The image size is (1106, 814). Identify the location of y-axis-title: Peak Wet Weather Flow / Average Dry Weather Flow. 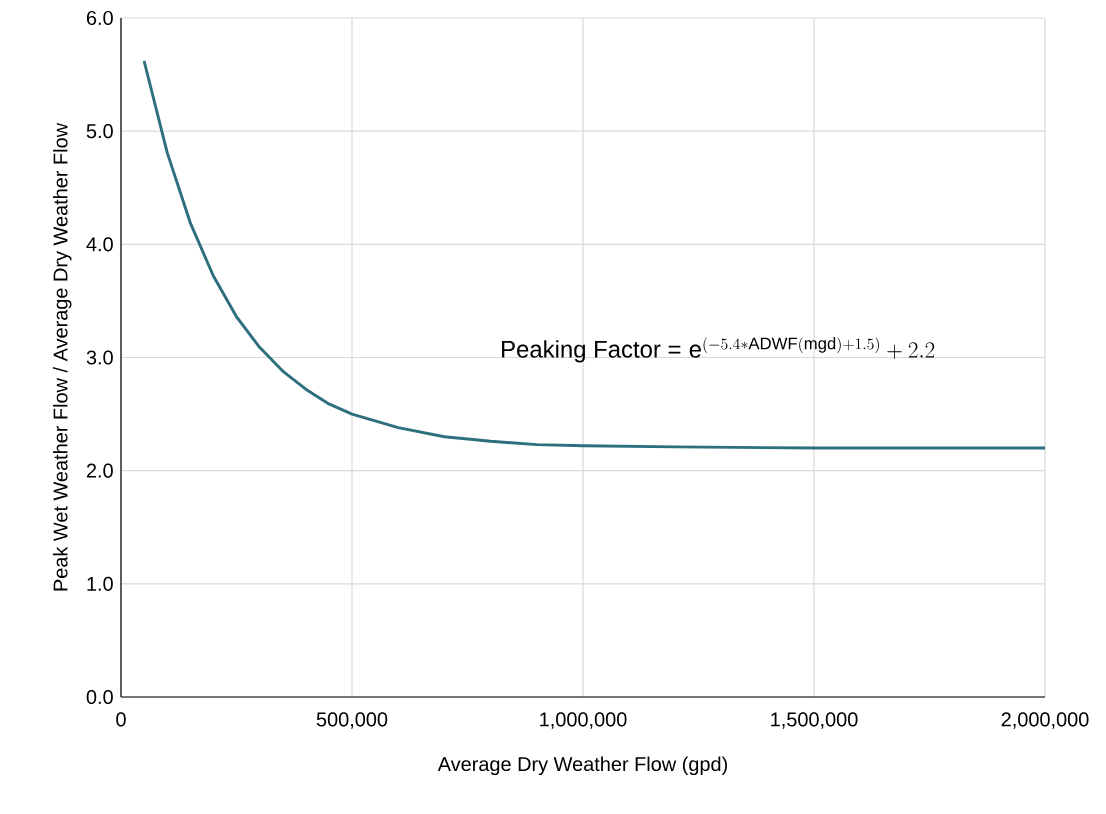
(62, 356).